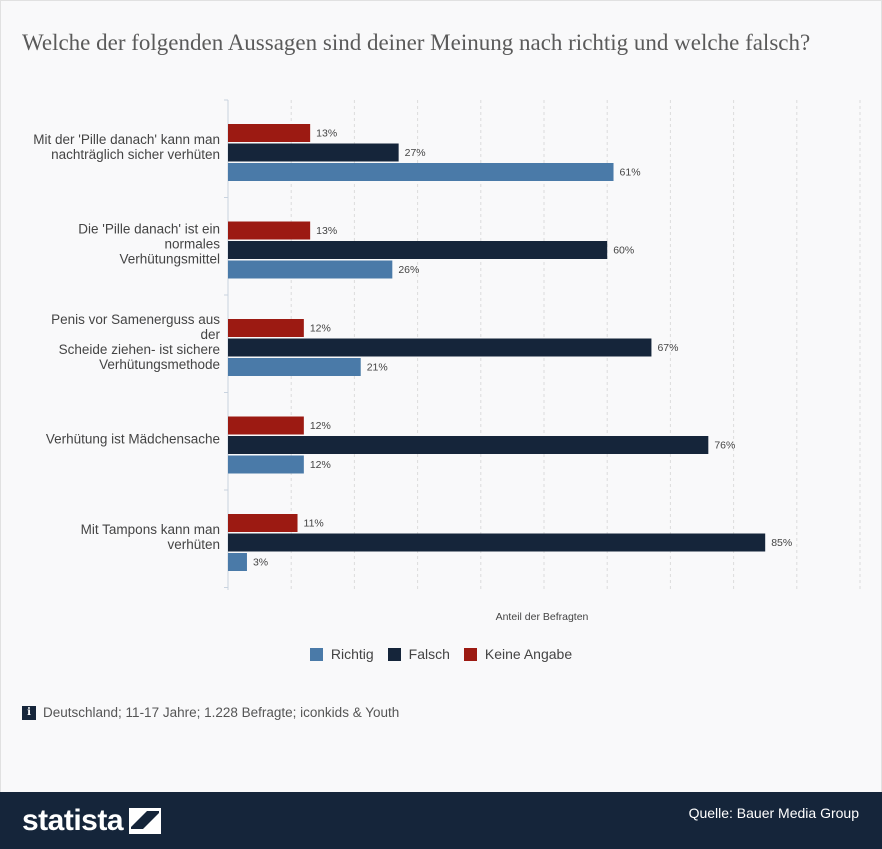 This screenshot has height=849, width=882. I want to click on footer: statista Quelle: Bauer Media Group, so click(441, 820).